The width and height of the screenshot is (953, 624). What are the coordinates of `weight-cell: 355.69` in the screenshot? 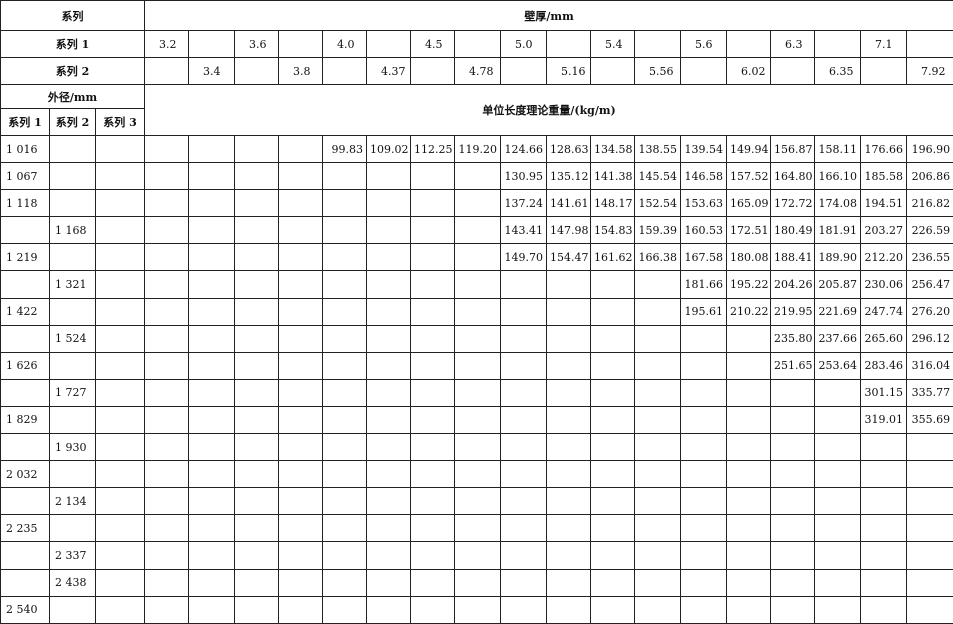 It's located at (930, 419).